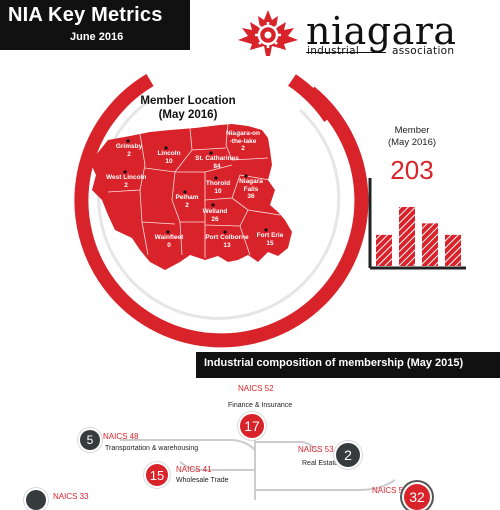 The height and width of the screenshot is (510, 500). I want to click on map-label-port-colborne: Port Colborne 13, so click(227, 241).